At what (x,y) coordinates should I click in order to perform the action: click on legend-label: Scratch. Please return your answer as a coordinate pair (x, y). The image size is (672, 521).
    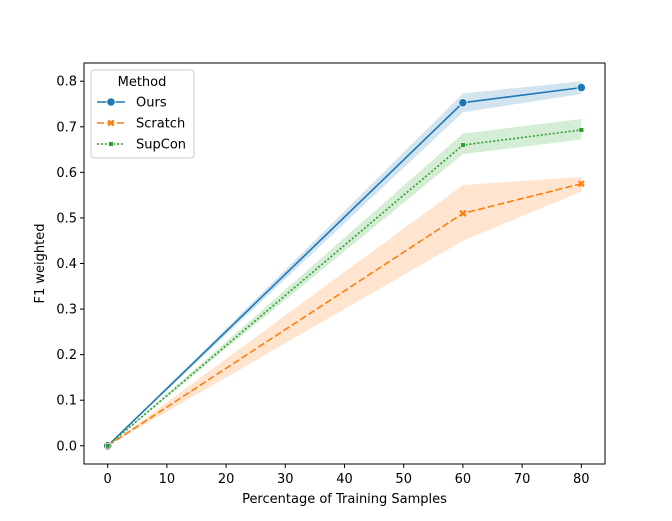
    Looking at the image, I should click on (160, 124).